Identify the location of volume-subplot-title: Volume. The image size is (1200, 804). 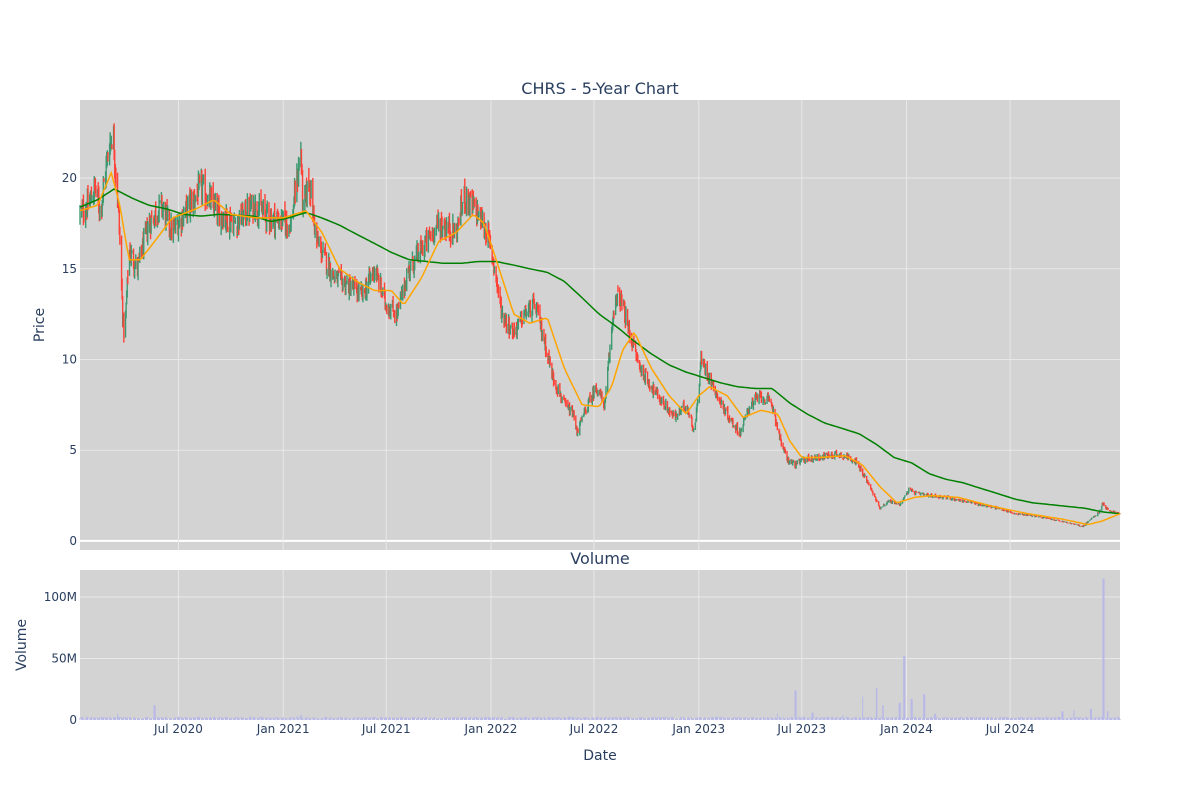
(600, 558).